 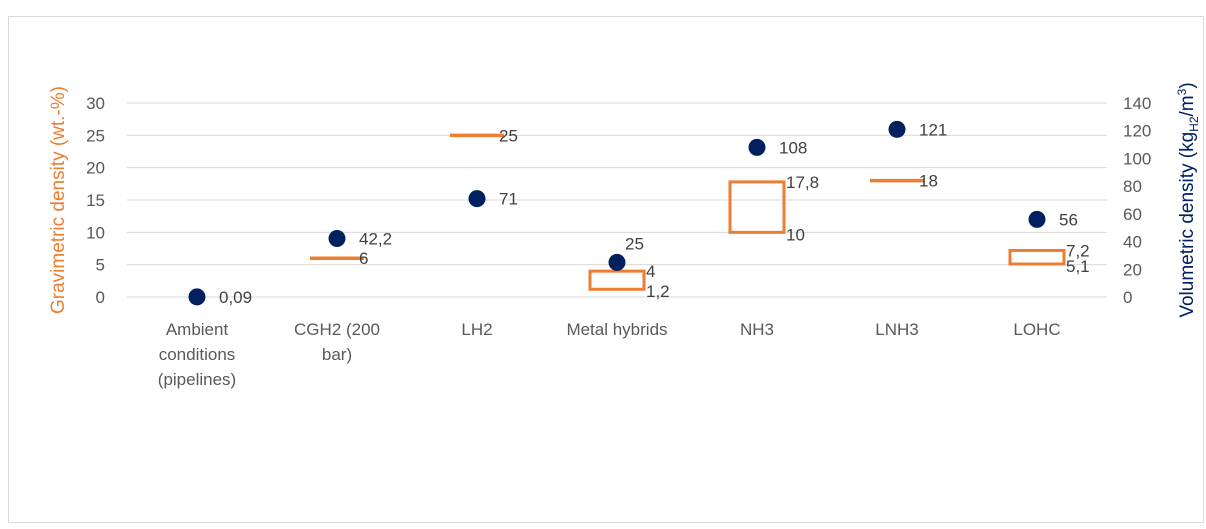 What do you see at coordinates (1194, 124) in the screenshot?
I see `right-axis-title-sub: H2` at bounding box center [1194, 124].